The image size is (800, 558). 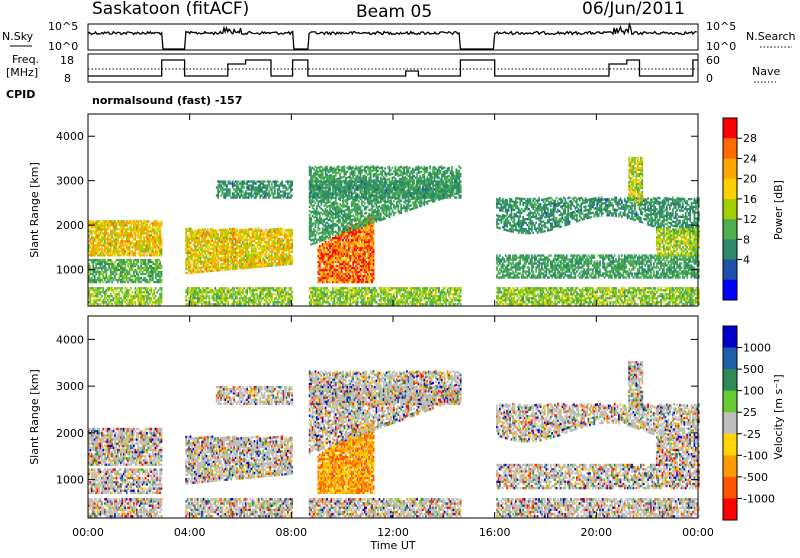 I want to click on nsearch-label: N.Search, so click(x=771, y=36).